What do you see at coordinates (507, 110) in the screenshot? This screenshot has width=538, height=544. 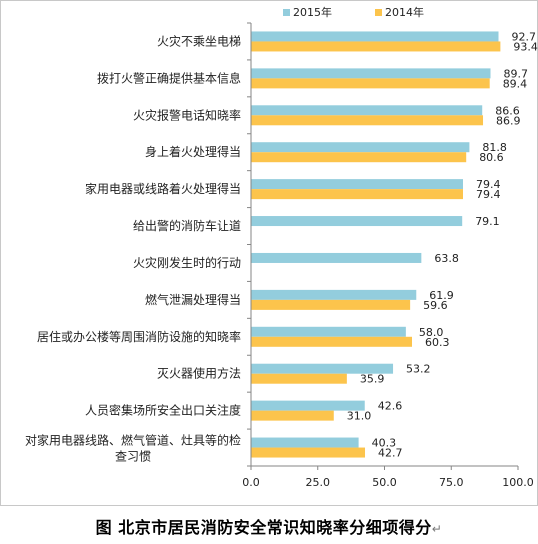 I see `data-label-1-3: 86.6` at bounding box center [507, 110].